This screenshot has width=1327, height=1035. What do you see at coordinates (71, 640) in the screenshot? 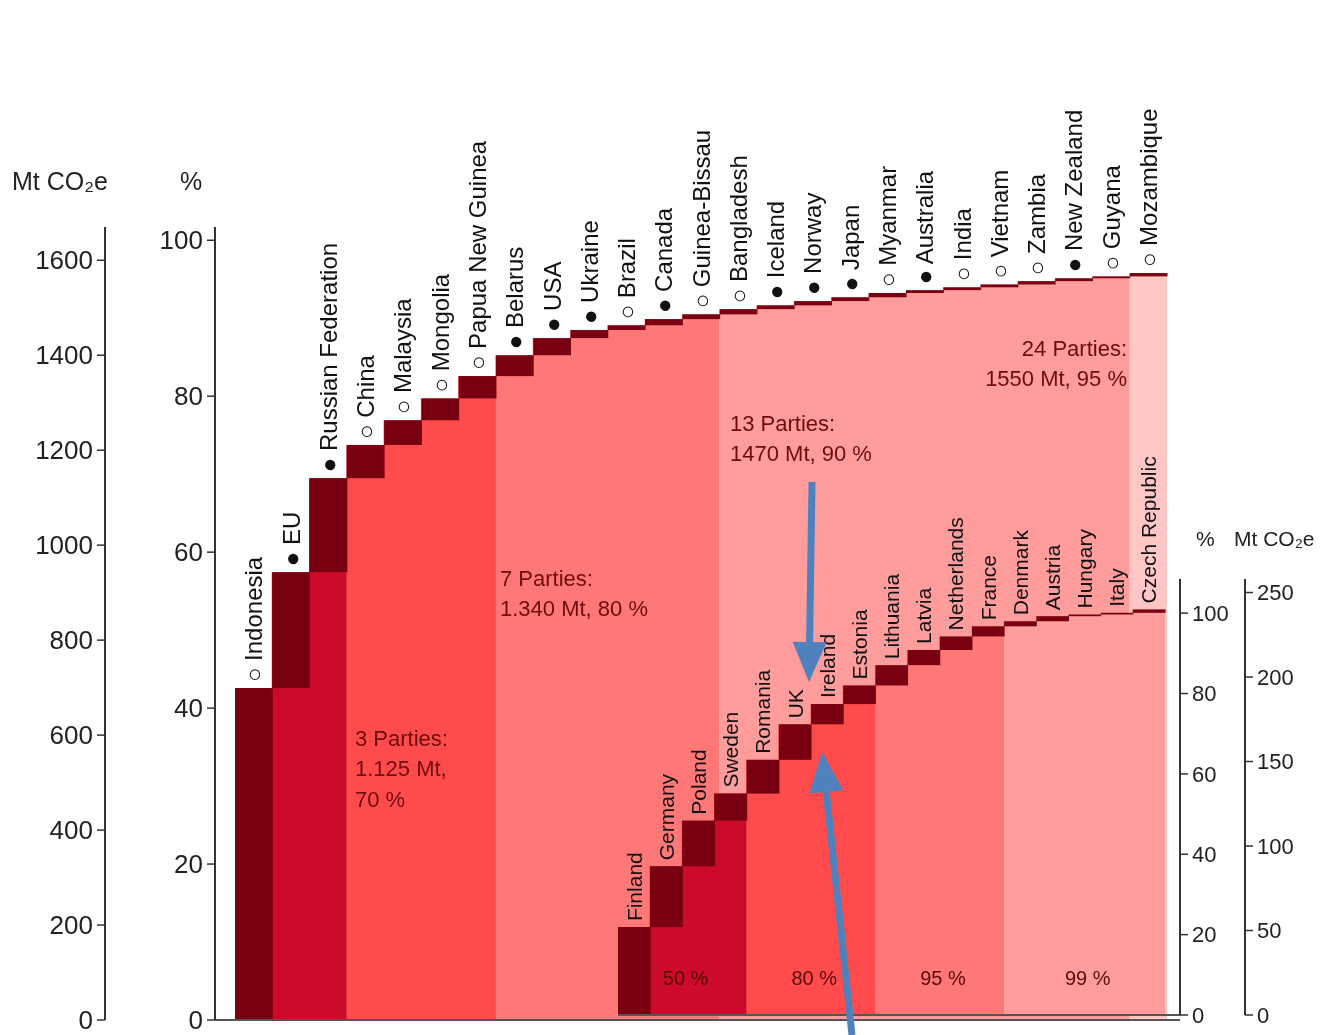
I see `y-tick-label: 800` at bounding box center [71, 640].